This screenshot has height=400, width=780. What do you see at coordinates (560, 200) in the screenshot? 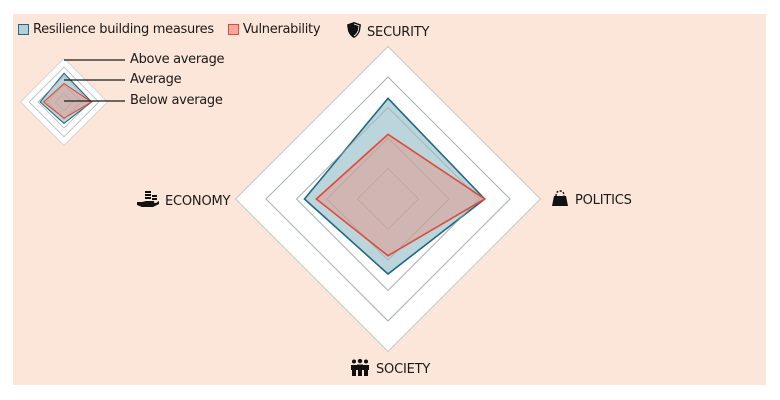
I see `handbag-icon` at bounding box center [560, 200].